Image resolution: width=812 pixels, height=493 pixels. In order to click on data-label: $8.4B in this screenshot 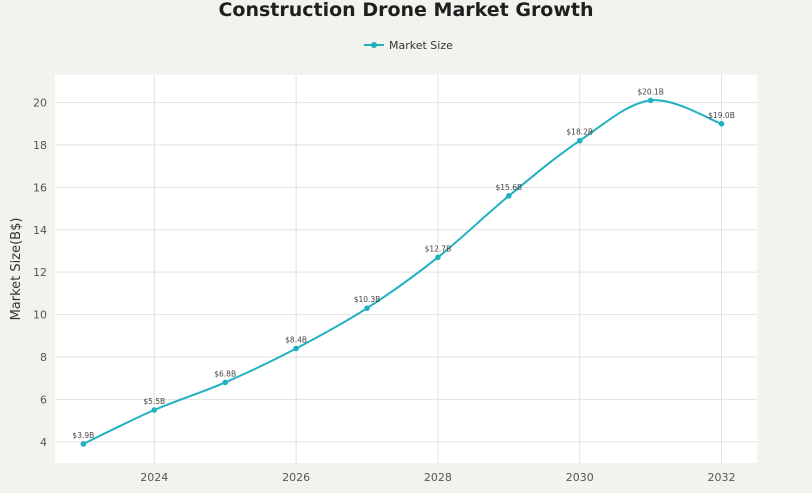, I will do `click(296, 340)`.